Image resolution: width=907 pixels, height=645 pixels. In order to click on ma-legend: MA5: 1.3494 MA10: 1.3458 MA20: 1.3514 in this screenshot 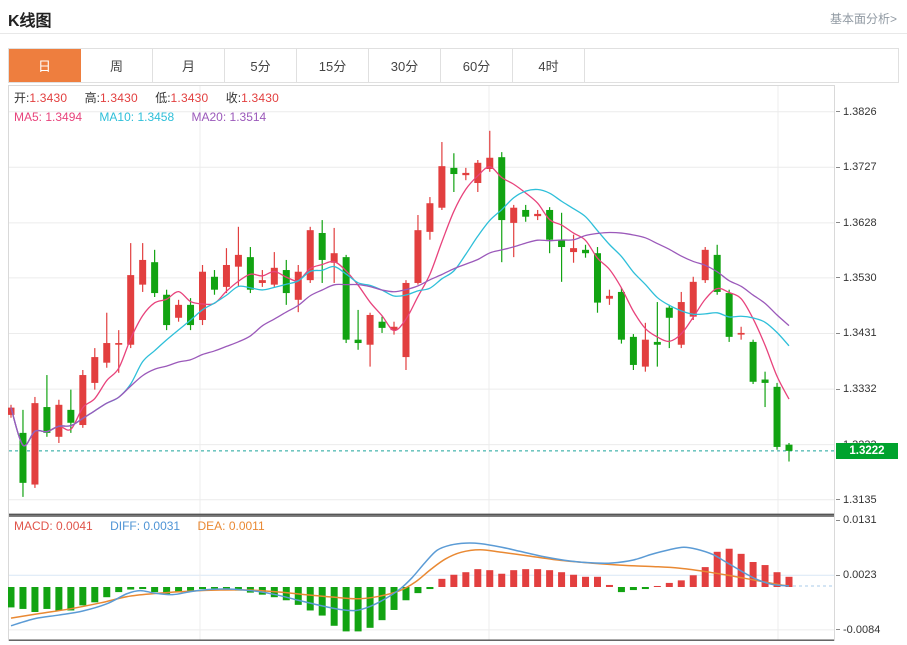, I will do `click(147, 117)`.